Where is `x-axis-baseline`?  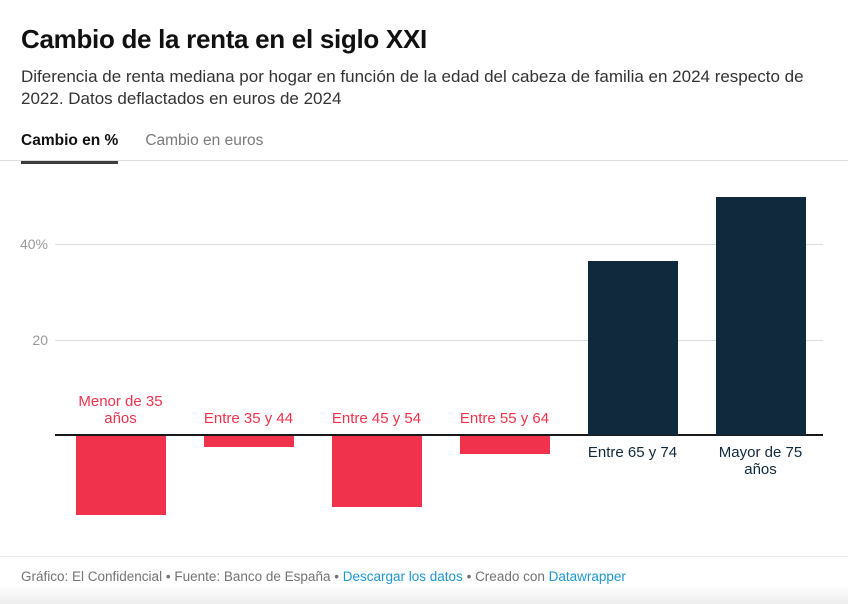 x-axis-baseline is located at coordinates (439, 435).